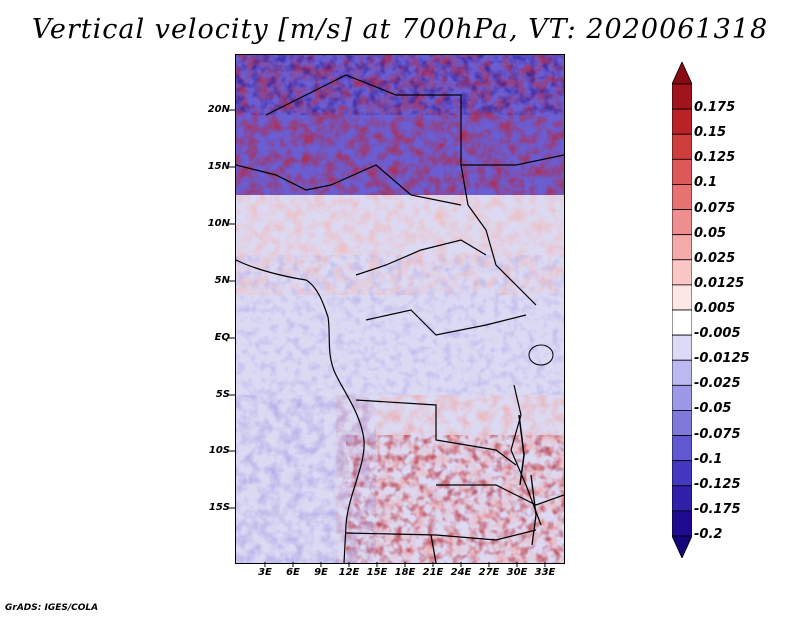 This screenshot has width=800, height=618. I want to click on lon-label-15e: 15E, so click(377, 572).